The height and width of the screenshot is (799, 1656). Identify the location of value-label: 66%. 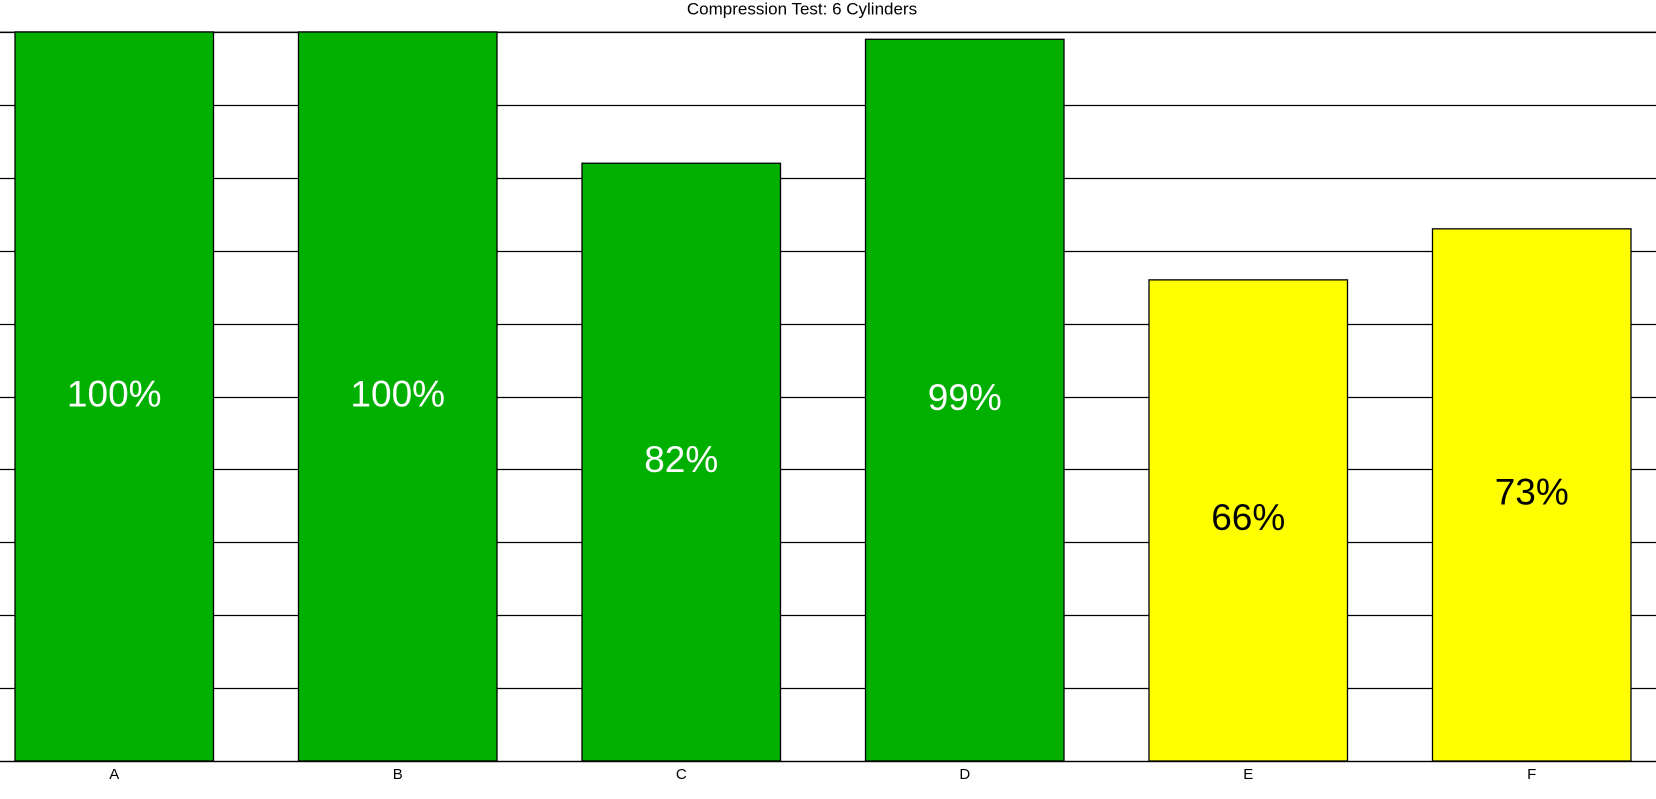
(1248, 517).